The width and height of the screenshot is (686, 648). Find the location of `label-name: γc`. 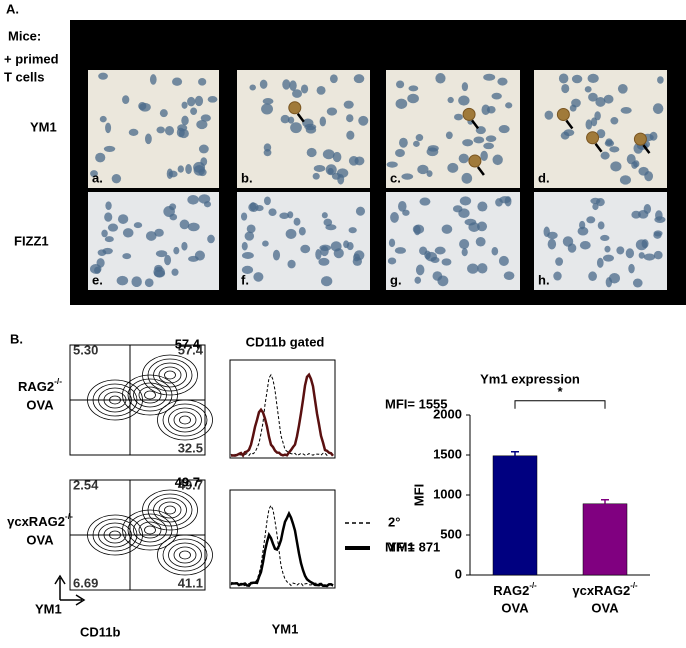

label-name: γc is located at coordinates (428, 35).